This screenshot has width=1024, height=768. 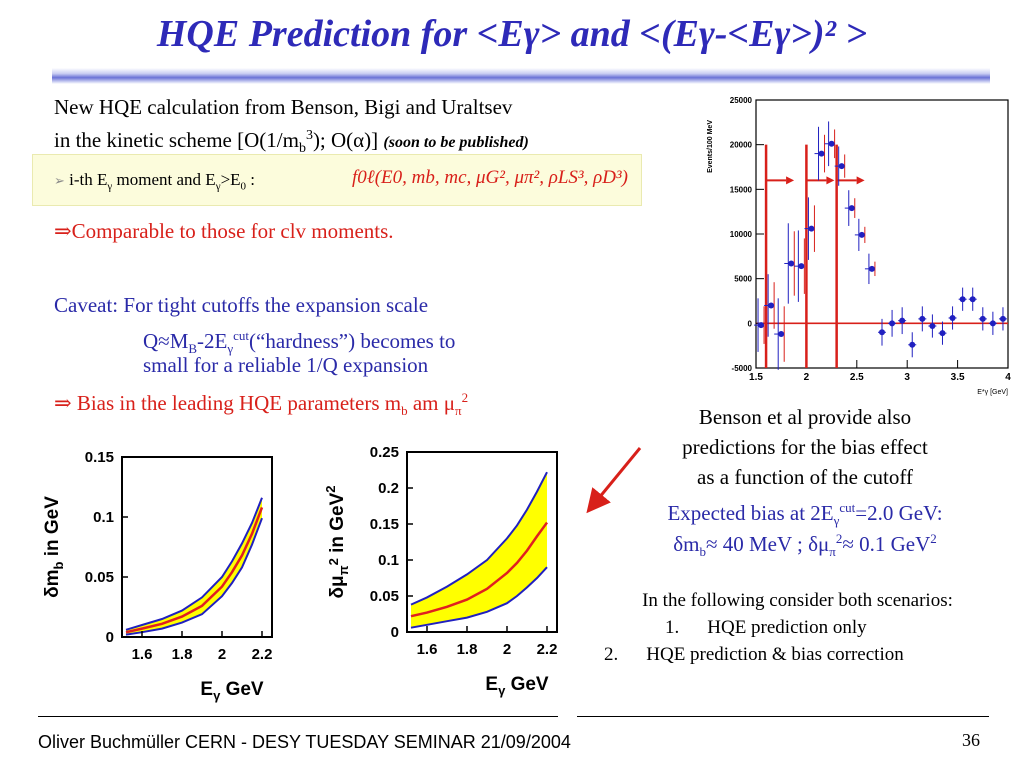 What do you see at coordinates (742, 368) in the screenshot?
I see `y-tick-label: -5000` at bounding box center [742, 368].